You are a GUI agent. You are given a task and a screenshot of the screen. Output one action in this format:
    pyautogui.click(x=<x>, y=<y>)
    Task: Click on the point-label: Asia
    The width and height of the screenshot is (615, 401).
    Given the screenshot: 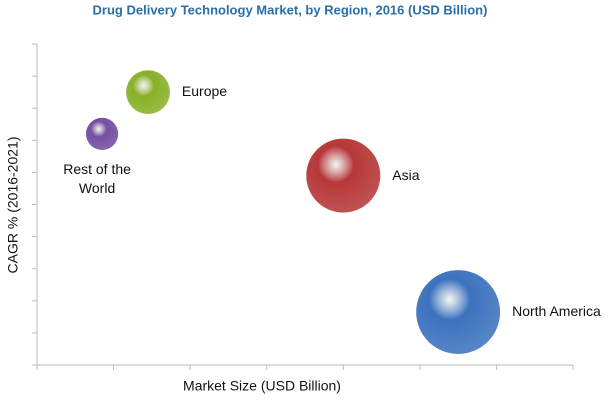 What is the action you would take?
    pyautogui.click(x=406, y=174)
    